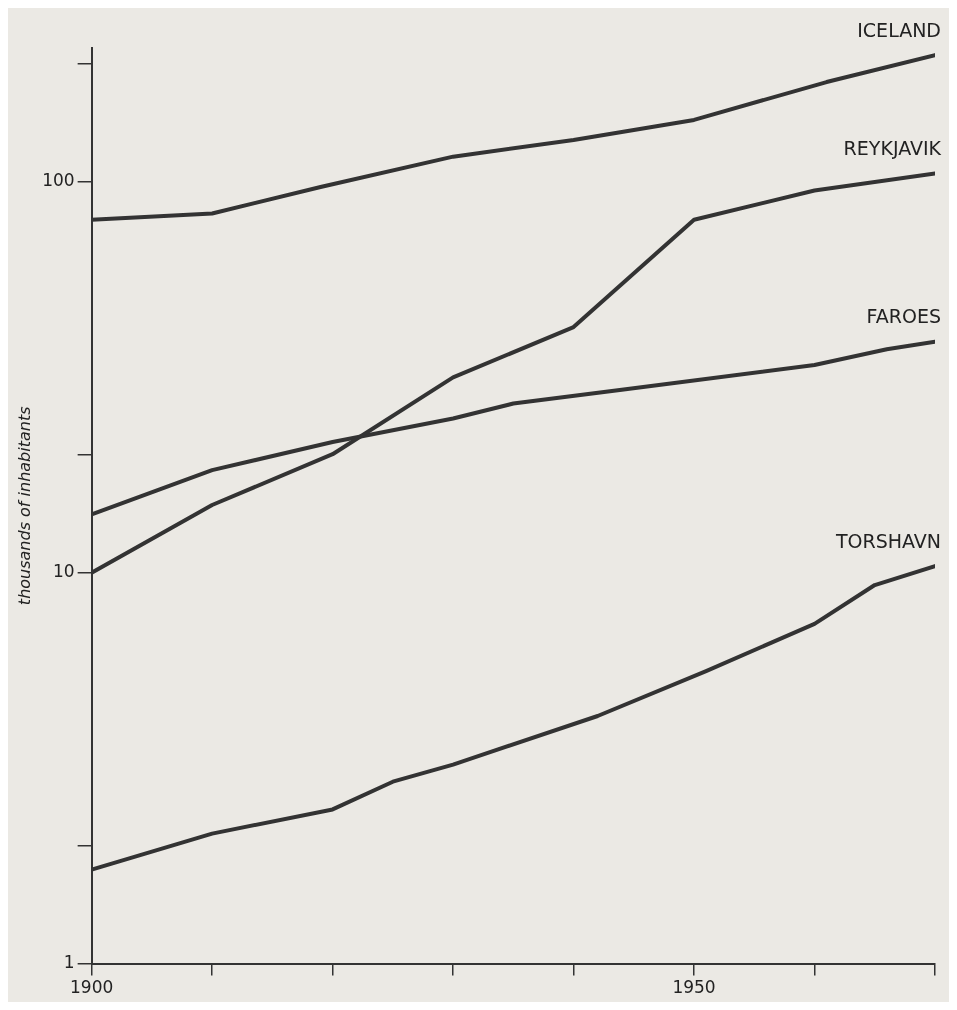 Image resolution: width=957 pixels, height=1010 pixels. I want to click on y-tick-label: 10, so click(64, 571).